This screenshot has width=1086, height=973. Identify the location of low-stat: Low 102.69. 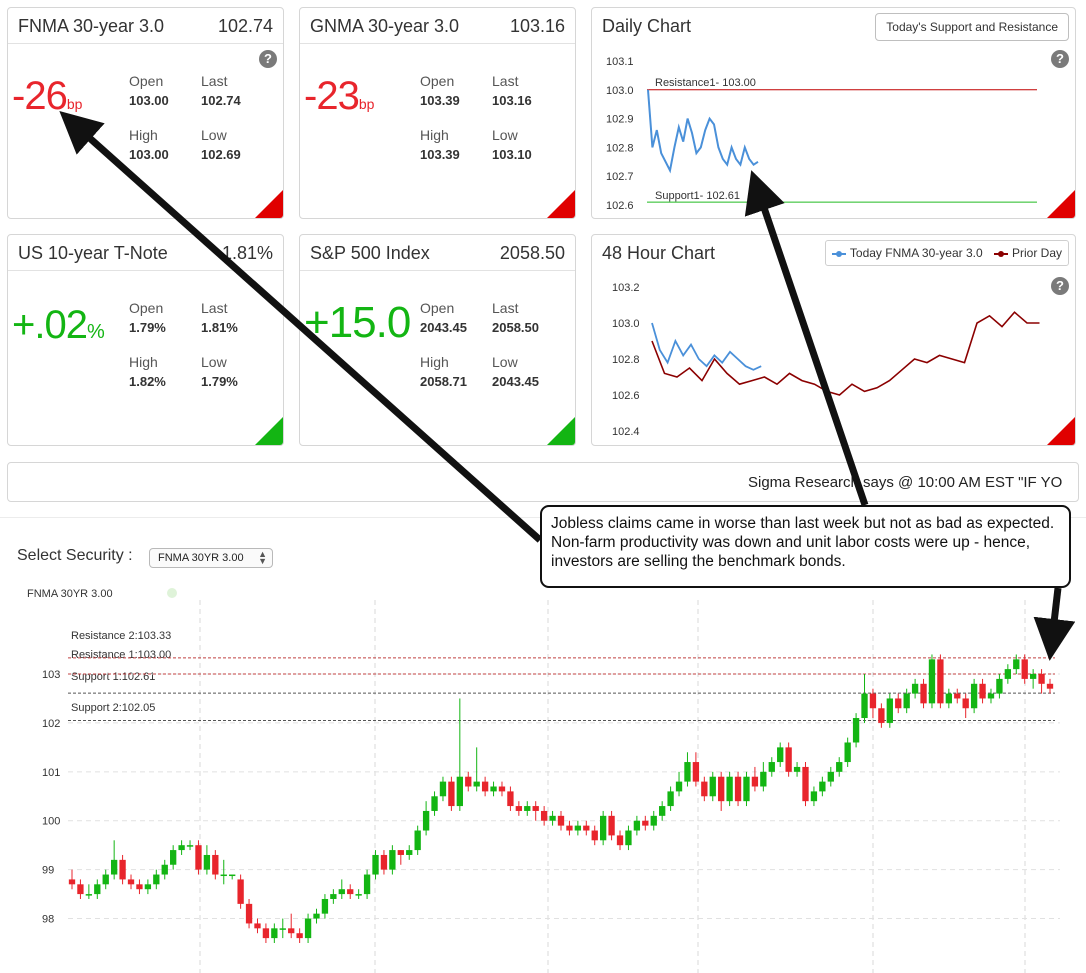
(221, 144).